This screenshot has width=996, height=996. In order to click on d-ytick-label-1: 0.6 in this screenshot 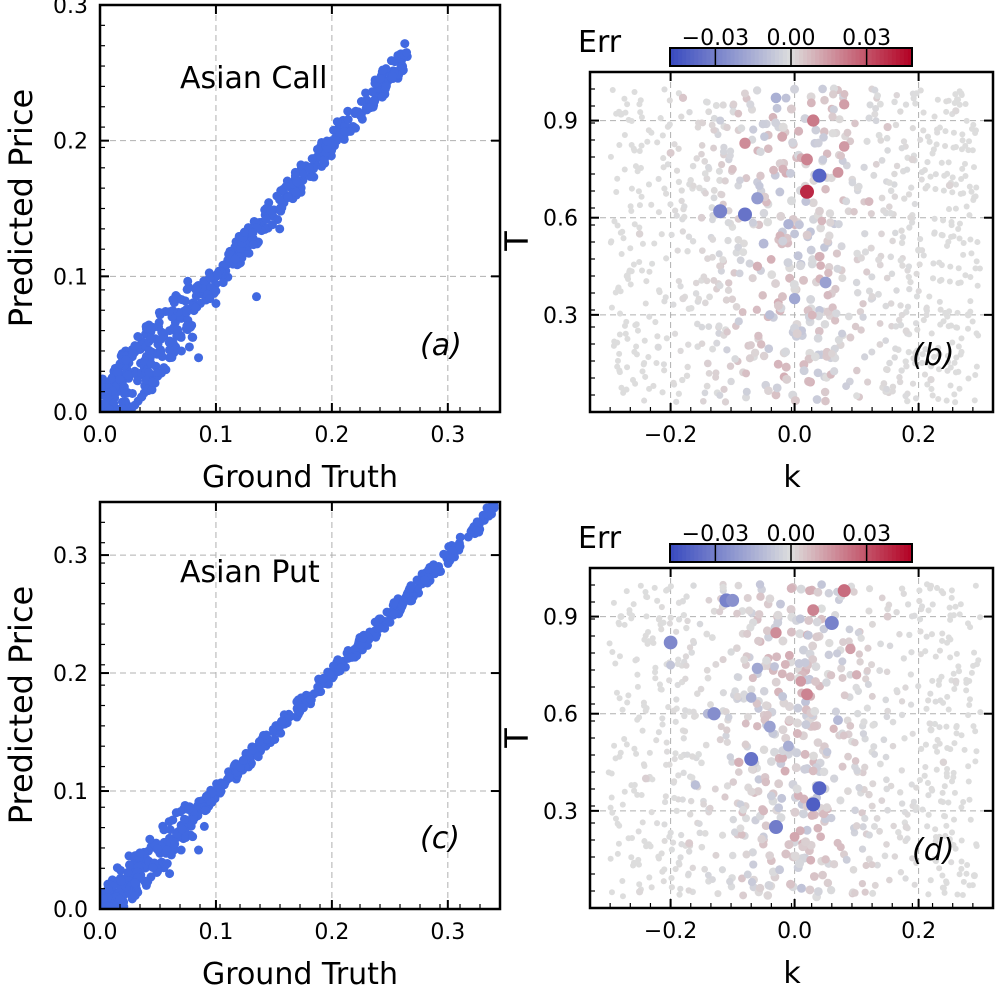, I will do `click(560, 715)`.